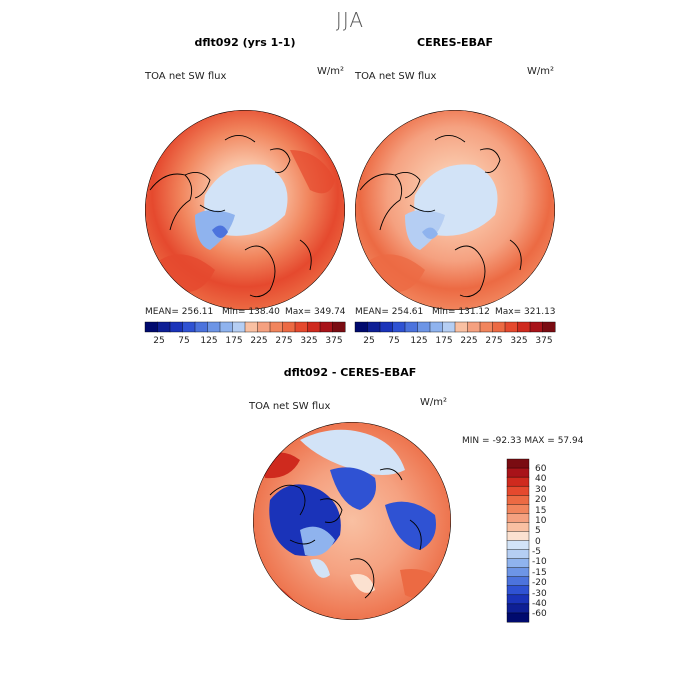 The width and height of the screenshot is (700, 700). Describe the element at coordinates (284, 341) in the screenshot. I see `panel1-cb-tick: 275` at that location.